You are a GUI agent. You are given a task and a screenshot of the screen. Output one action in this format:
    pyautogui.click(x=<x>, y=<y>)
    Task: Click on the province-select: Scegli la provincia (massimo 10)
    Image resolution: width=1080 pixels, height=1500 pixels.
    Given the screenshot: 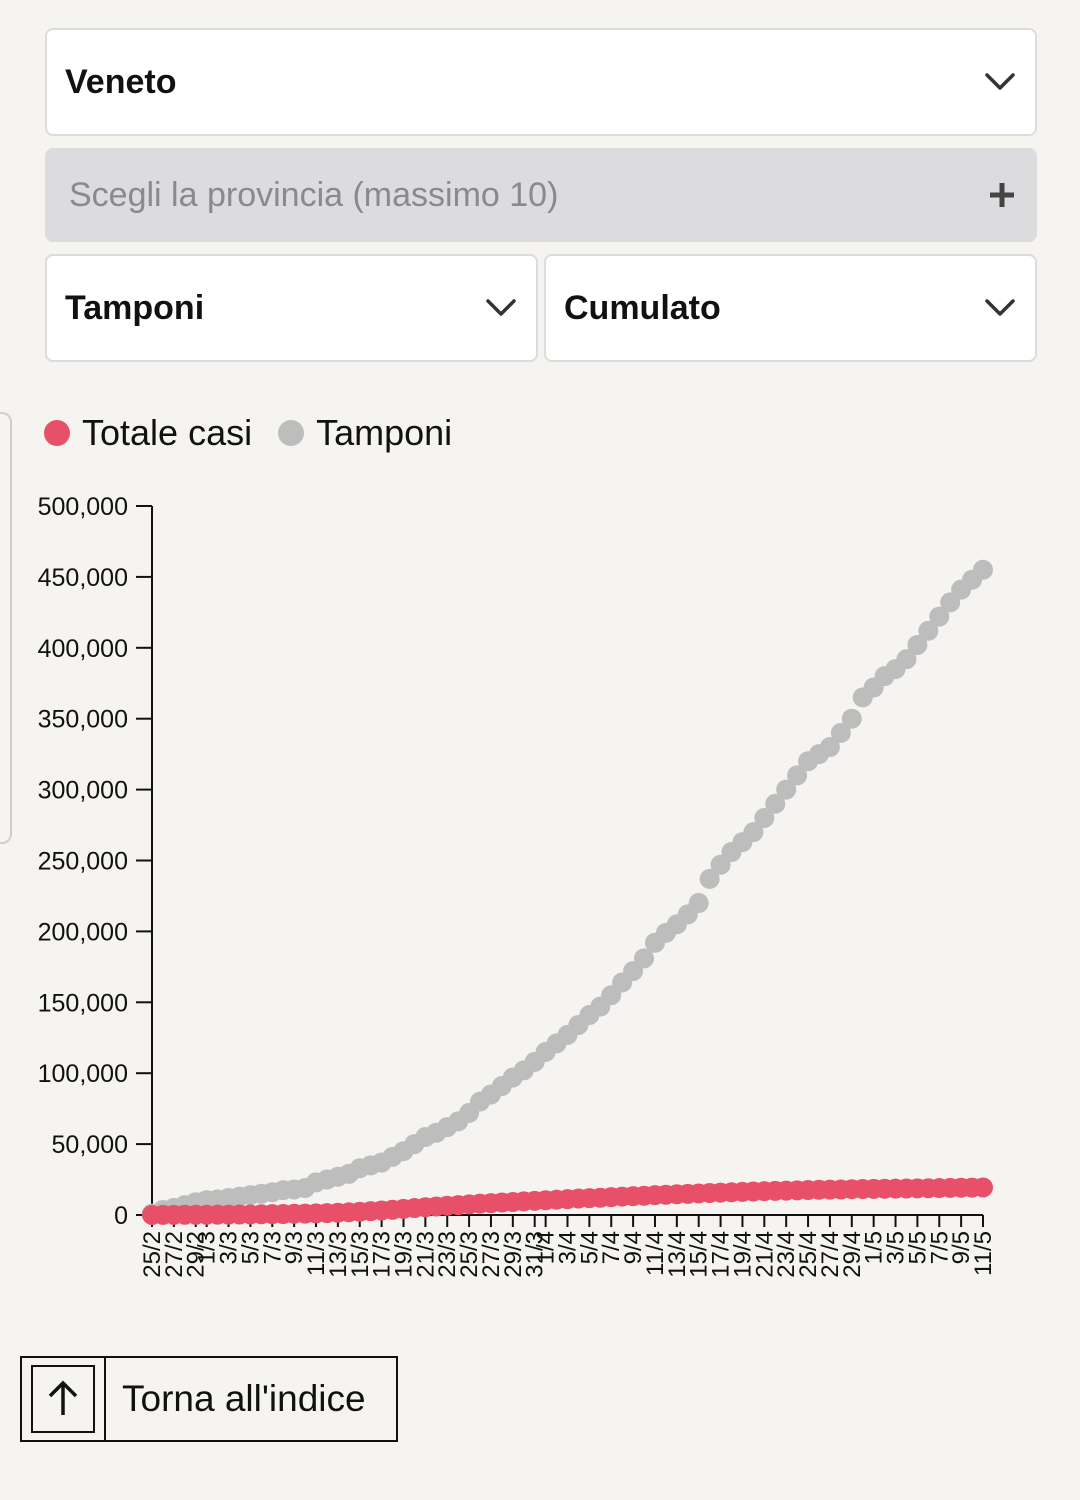 What is the action you would take?
    pyautogui.click(x=541, y=195)
    